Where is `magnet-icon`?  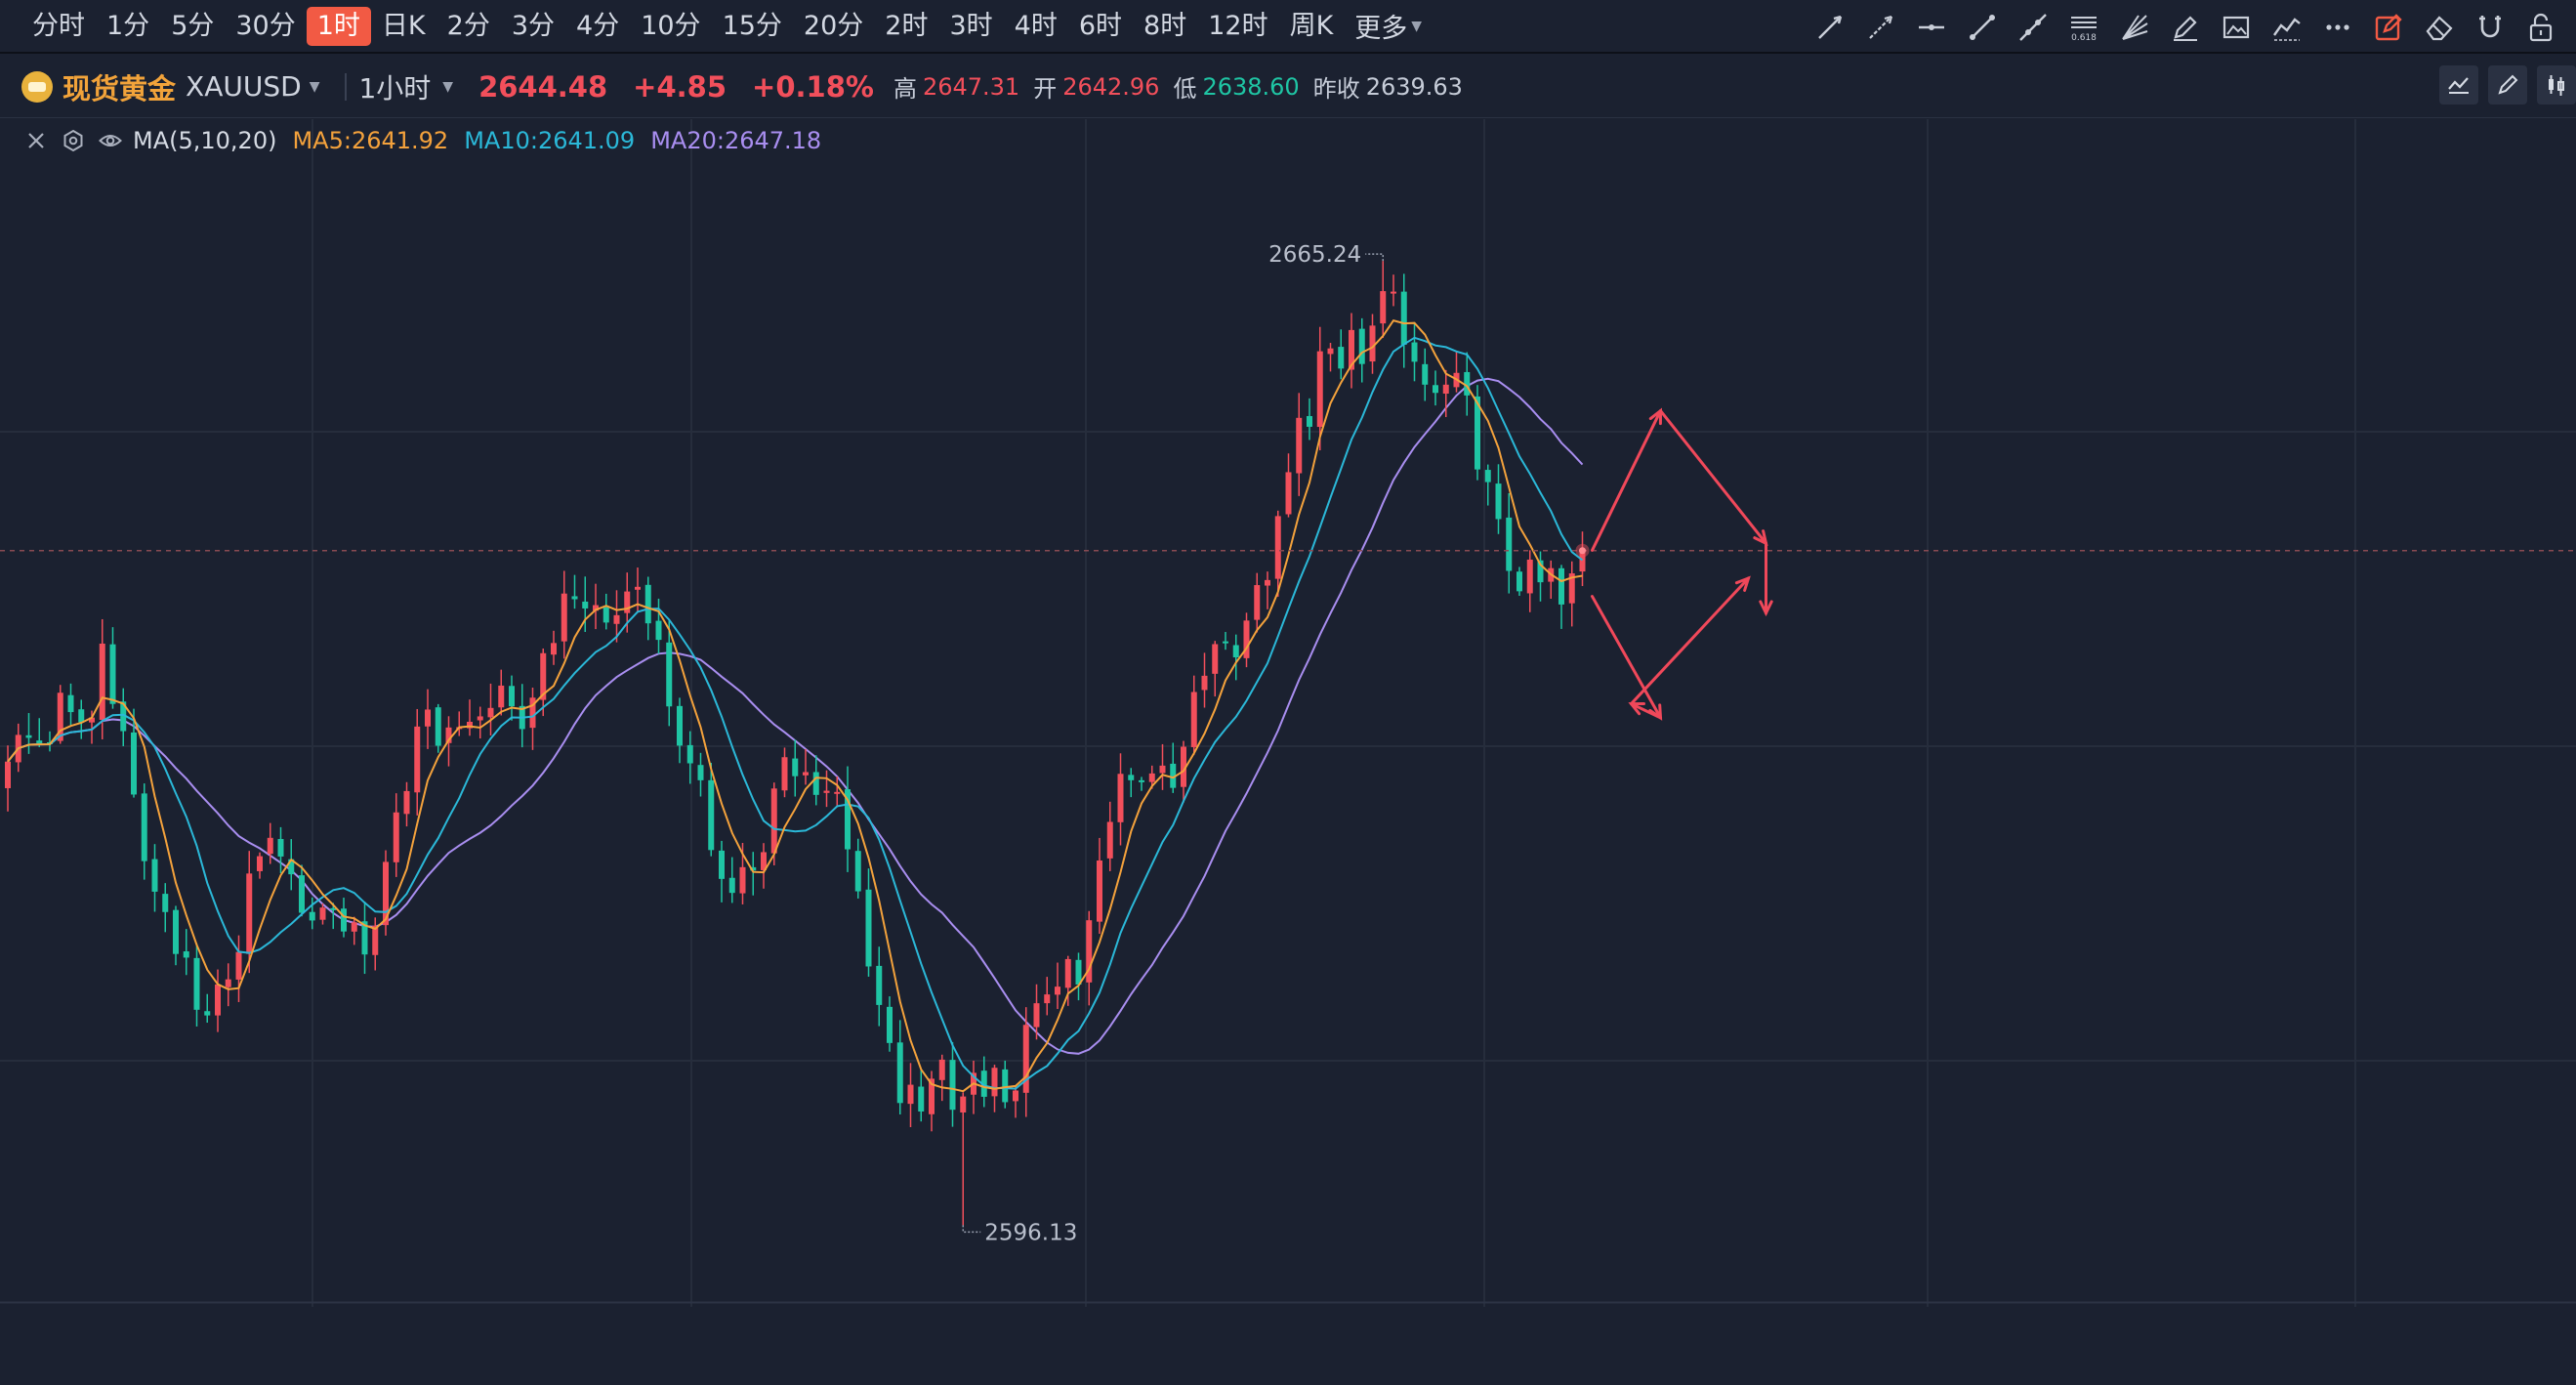 magnet-icon is located at coordinates (2490, 26).